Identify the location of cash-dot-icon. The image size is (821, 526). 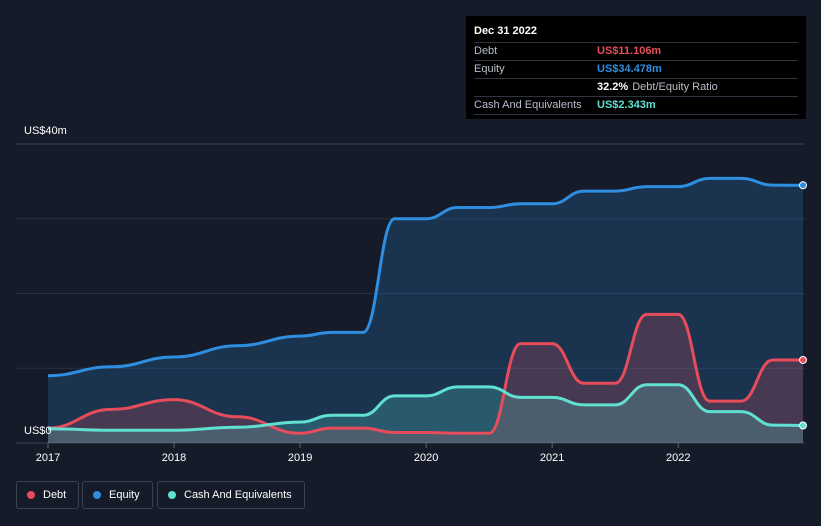
(172, 495).